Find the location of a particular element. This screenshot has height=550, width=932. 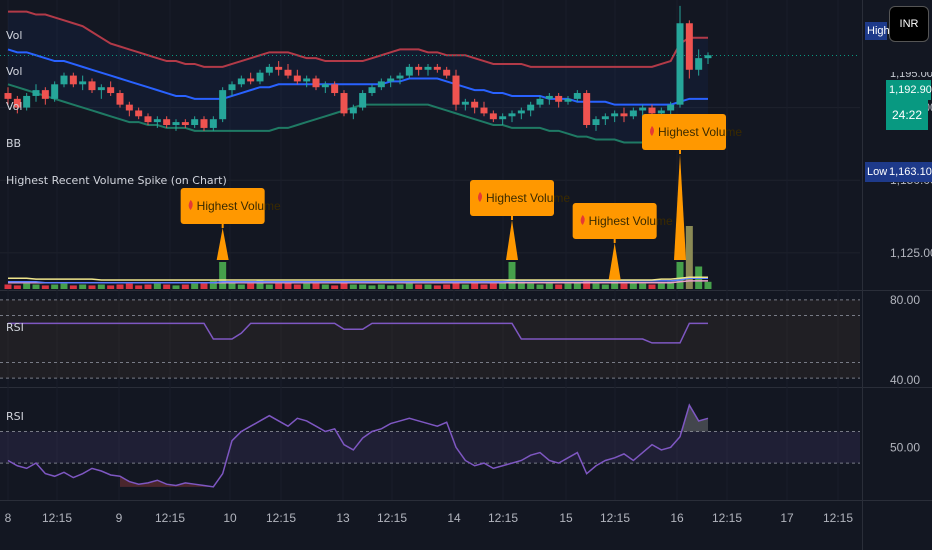

rsi2-band-fill is located at coordinates (430, 447).